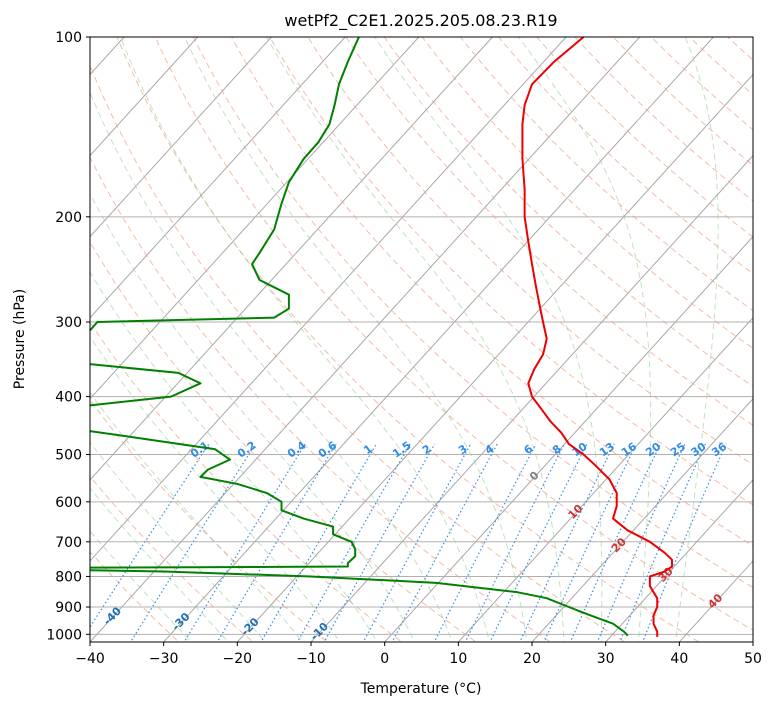 Image resolution: width=775 pixels, height=708 pixels. What do you see at coordinates (679, 659) in the screenshot?
I see `x-tick-label: 40` at bounding box center [679, 659].